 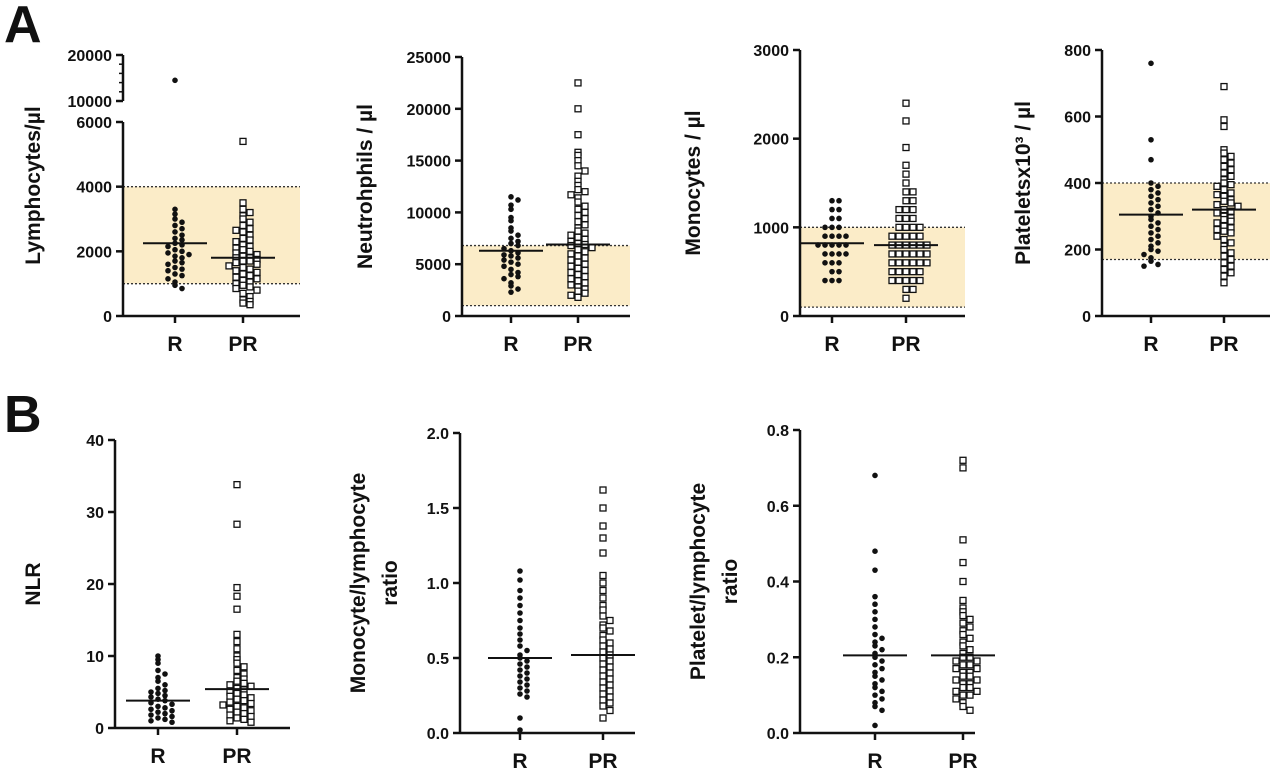 I want to click on y-tick-label: 20000, so click(x=90, y=56).